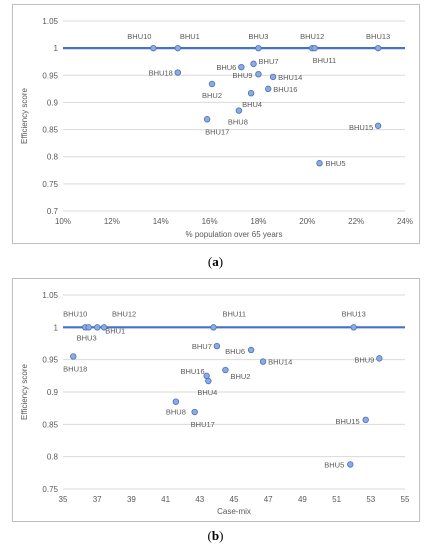  Describe the element at coordinates (268, 499) in the screenshot. I see `x-tick-label: 47` at that location.